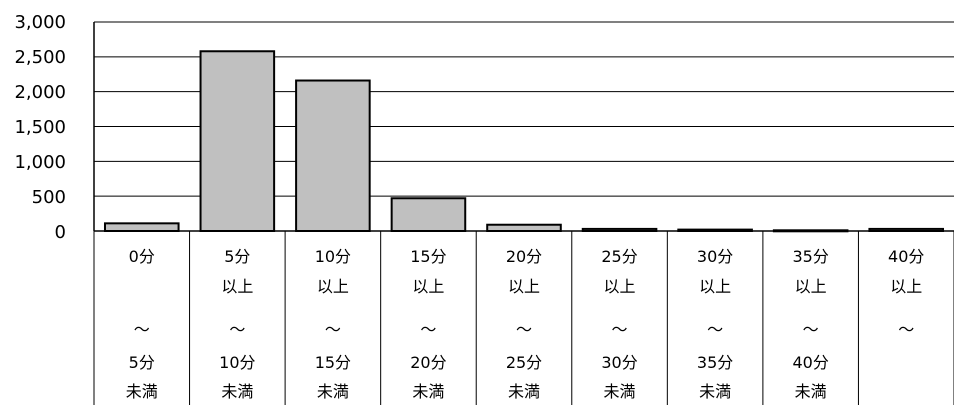 This screenshot has width=954, height=405. What do you see at coordinates (40, 92) in the screenshot?
I see `y-tick-label: 2,000` at bounding box center [40, 92].